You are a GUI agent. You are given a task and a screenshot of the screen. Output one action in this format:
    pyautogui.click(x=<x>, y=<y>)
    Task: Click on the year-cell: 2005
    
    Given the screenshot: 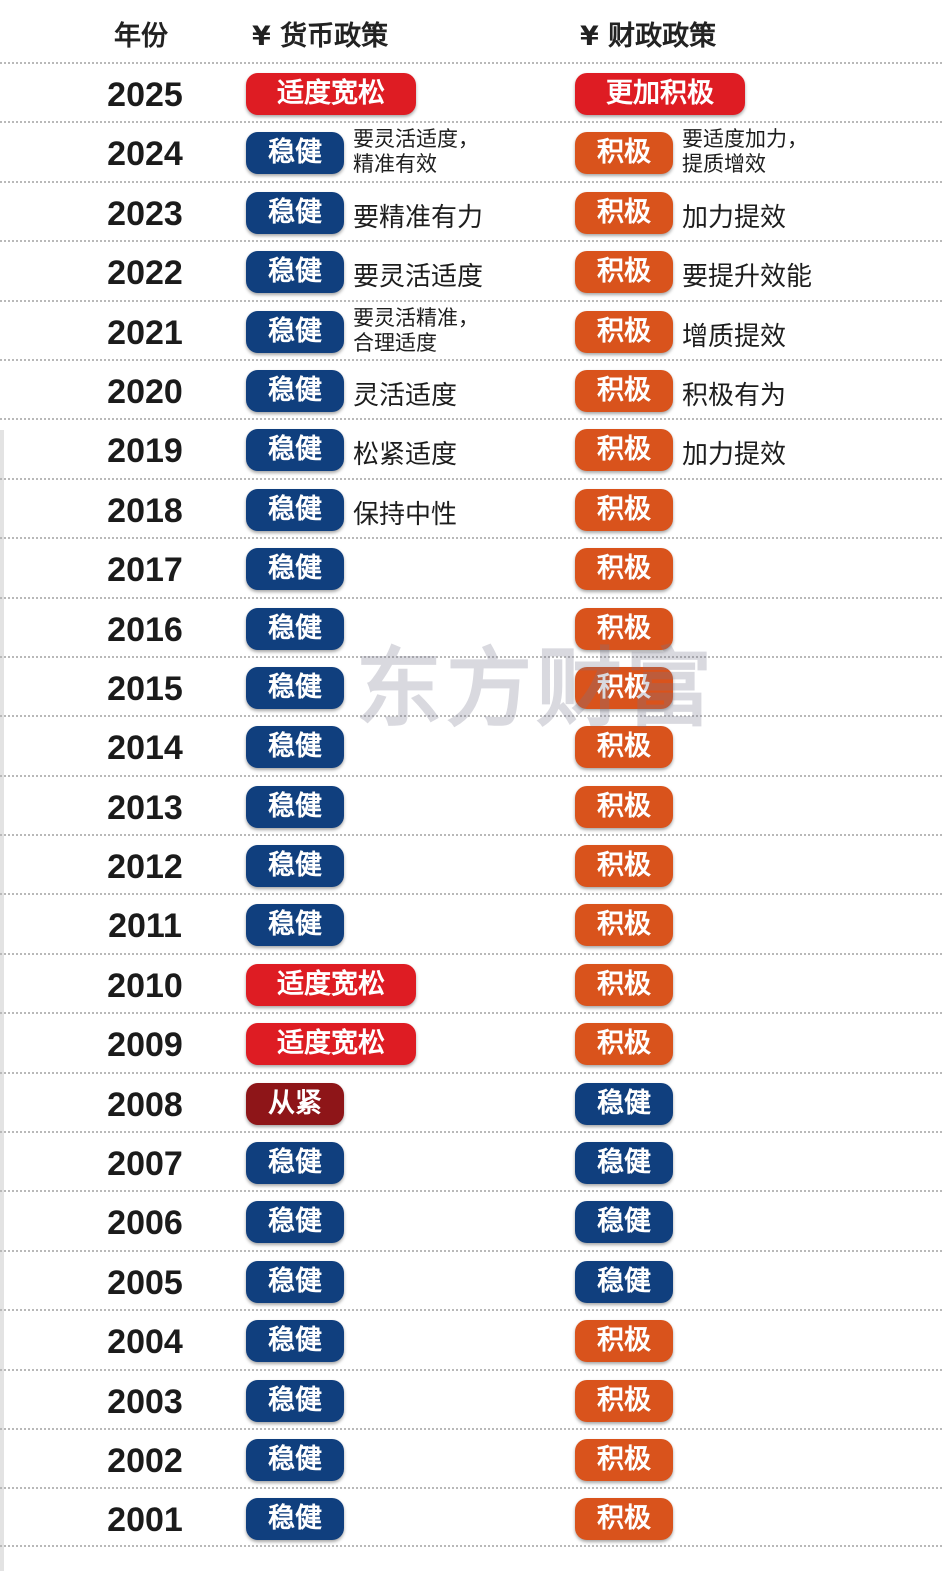 What is the action you would take?
    pyautogui.click(x=145, y=1282)
    